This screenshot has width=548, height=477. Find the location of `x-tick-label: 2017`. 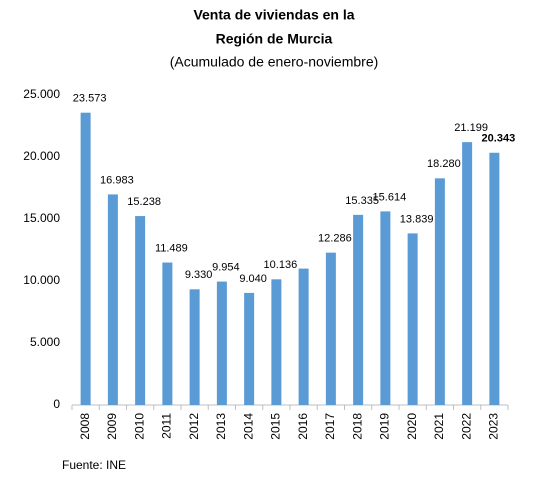

x-tick-label: 2017 is located at coordinates (330, 426).